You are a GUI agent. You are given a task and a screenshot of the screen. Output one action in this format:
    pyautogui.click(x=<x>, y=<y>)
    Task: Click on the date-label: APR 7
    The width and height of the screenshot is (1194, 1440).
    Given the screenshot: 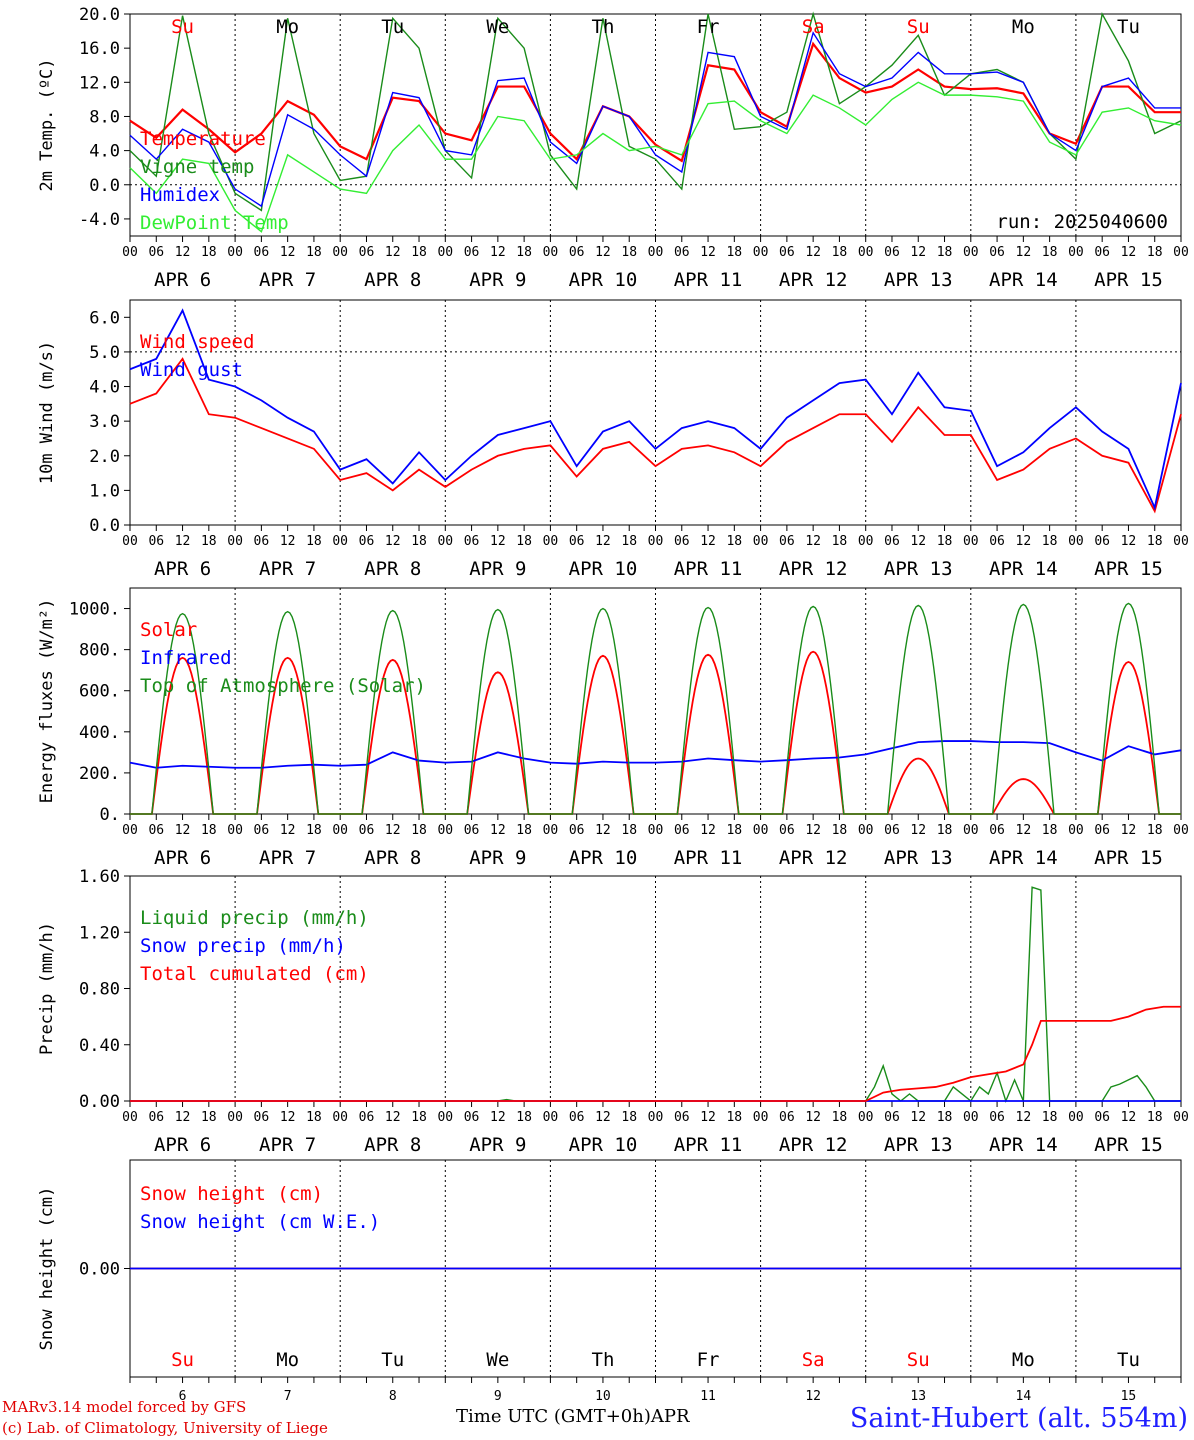 What is the action you would take?
    pyautogui.click(x=287, y=1145)
    